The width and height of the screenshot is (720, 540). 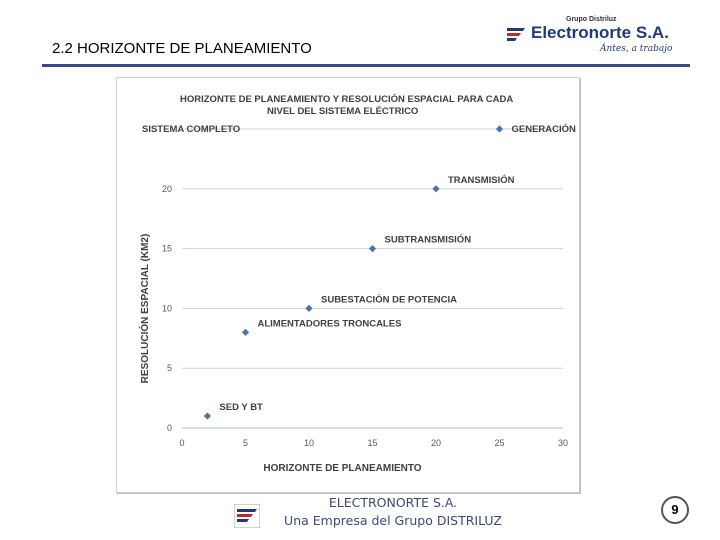 What do you see at coordinates (167, 308) in the screenshot?
I see `y-tick-label: 10` at bounding box center [167, 308].